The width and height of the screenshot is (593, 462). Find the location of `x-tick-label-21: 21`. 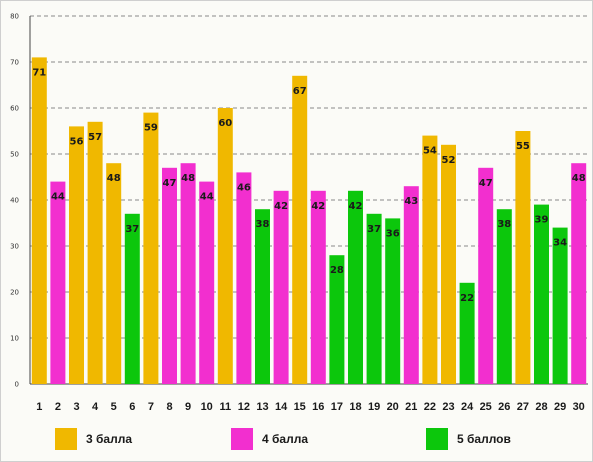

x-tick-label-21: 21 is located at coordinates (411, 407).